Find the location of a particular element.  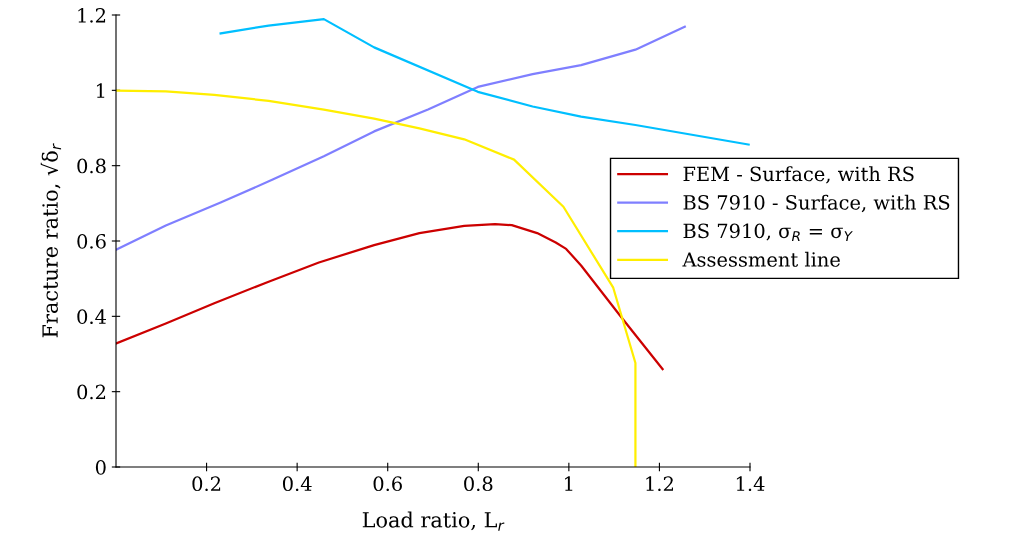

y-tick-label: 0 is located at coordinates (100, 467).